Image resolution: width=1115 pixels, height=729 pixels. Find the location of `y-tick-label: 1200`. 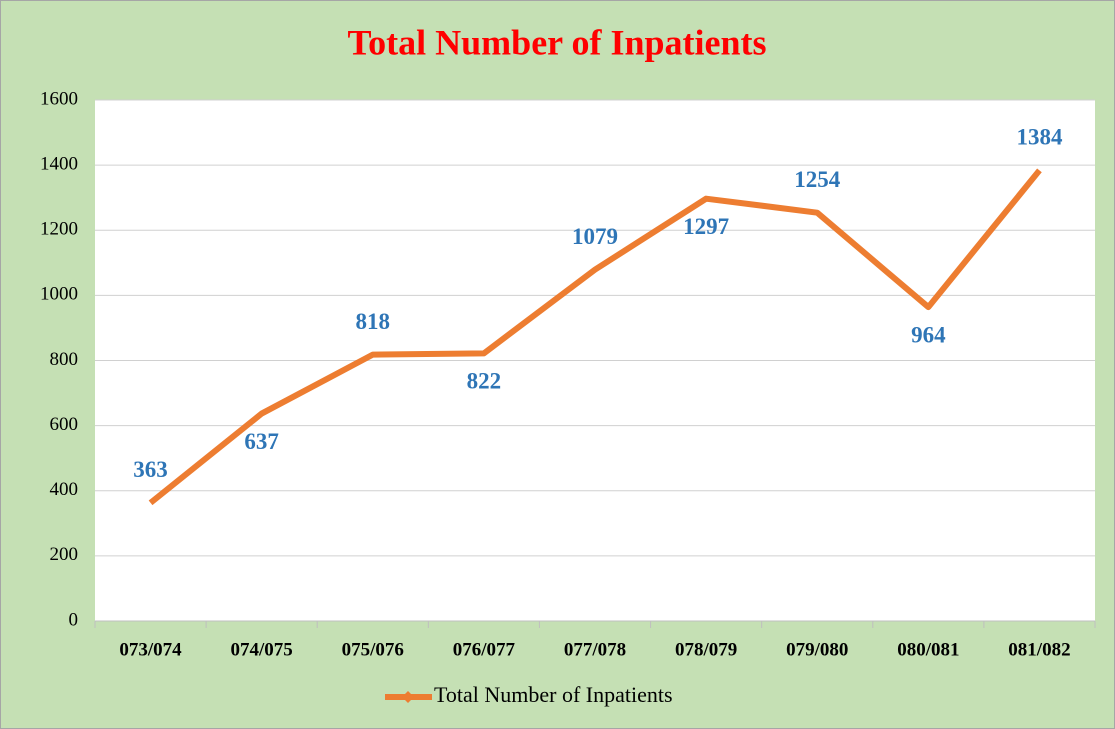

y-tick-label: 1200 is located at coordinates (59, 229).